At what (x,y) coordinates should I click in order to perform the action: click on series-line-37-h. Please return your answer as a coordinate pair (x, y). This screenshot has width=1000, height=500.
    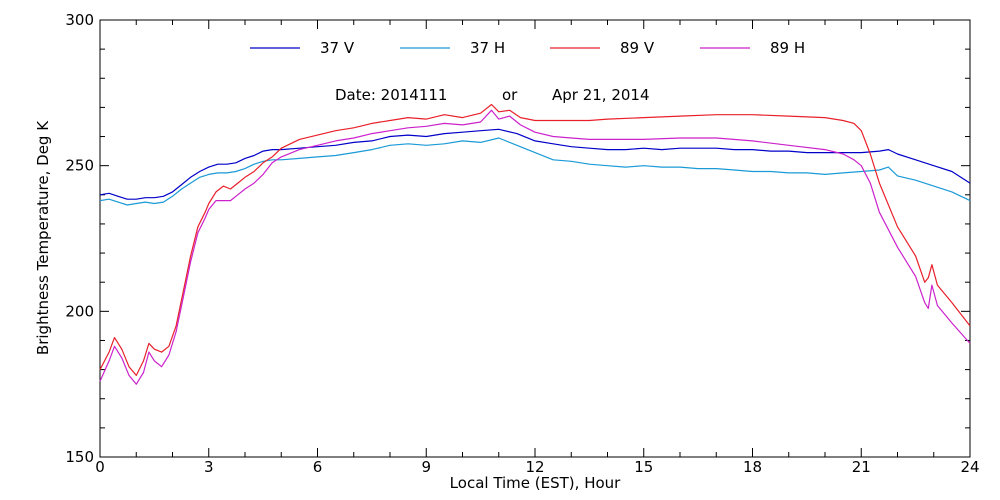
    Looking at the image, I should click on (535, 171).